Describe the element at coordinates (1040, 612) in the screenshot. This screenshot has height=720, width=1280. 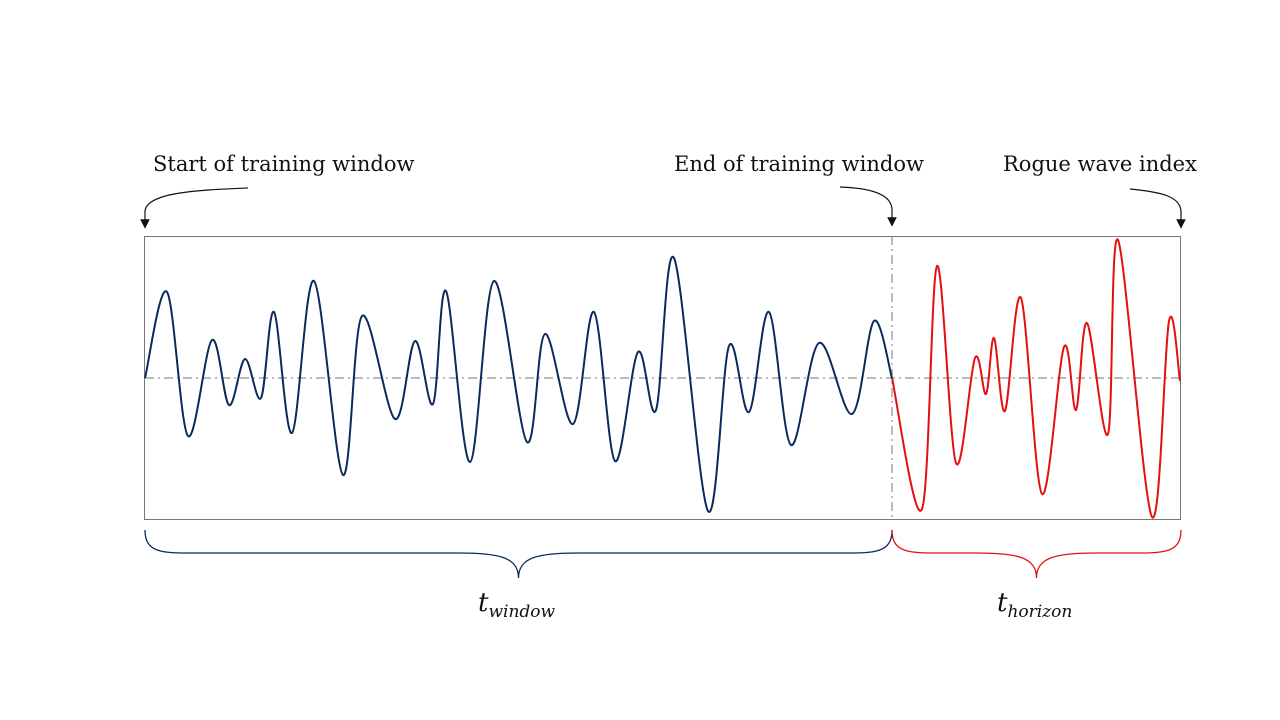
I see `t-horizon-subscript: horizon` at that location.